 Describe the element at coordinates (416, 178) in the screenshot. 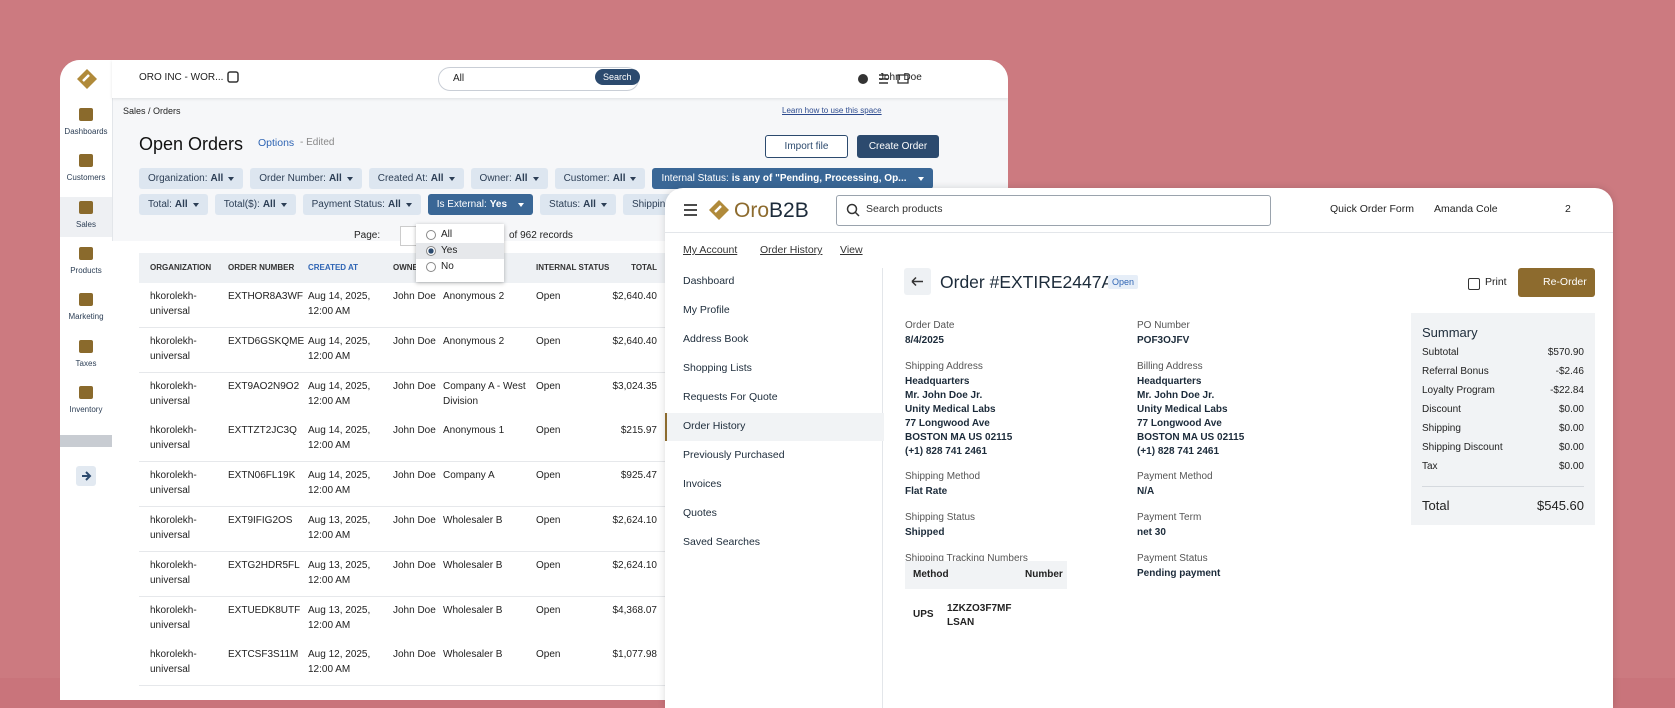

I see `filter-chip: Created At: All` at that location.